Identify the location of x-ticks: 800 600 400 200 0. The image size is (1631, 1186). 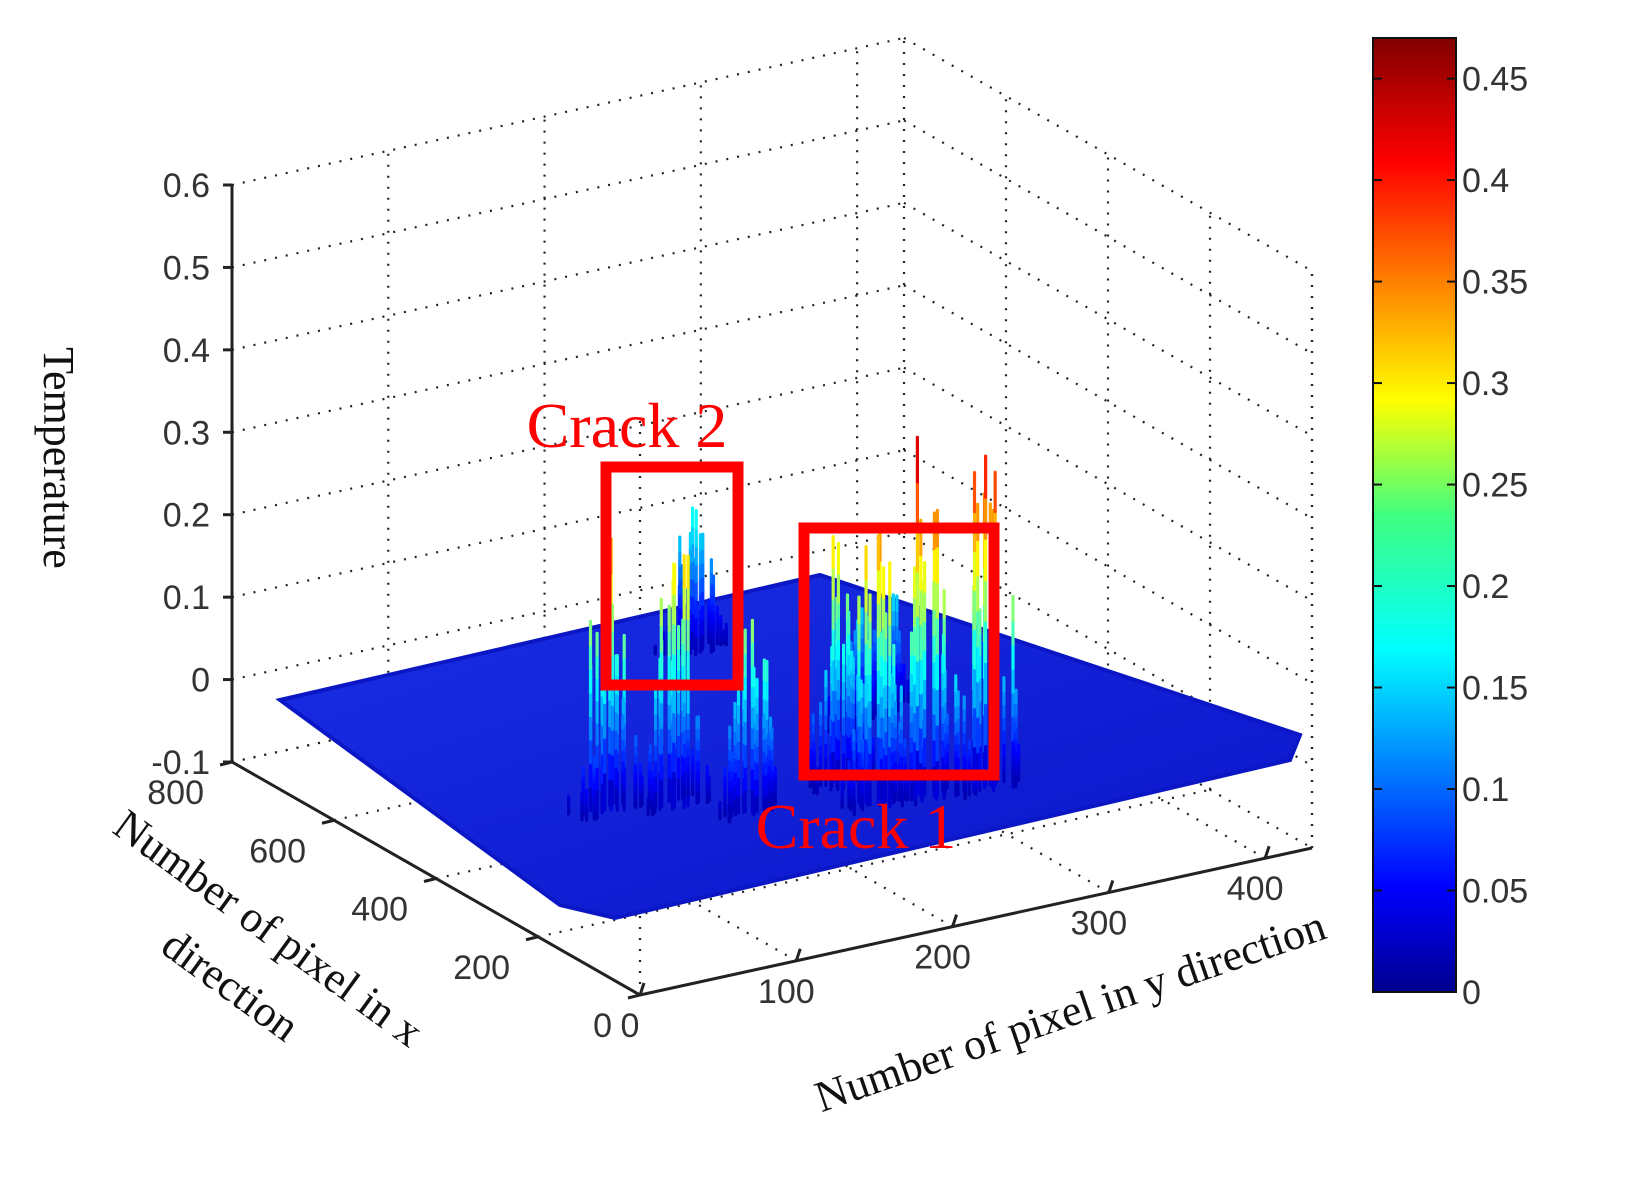
(394, 902).